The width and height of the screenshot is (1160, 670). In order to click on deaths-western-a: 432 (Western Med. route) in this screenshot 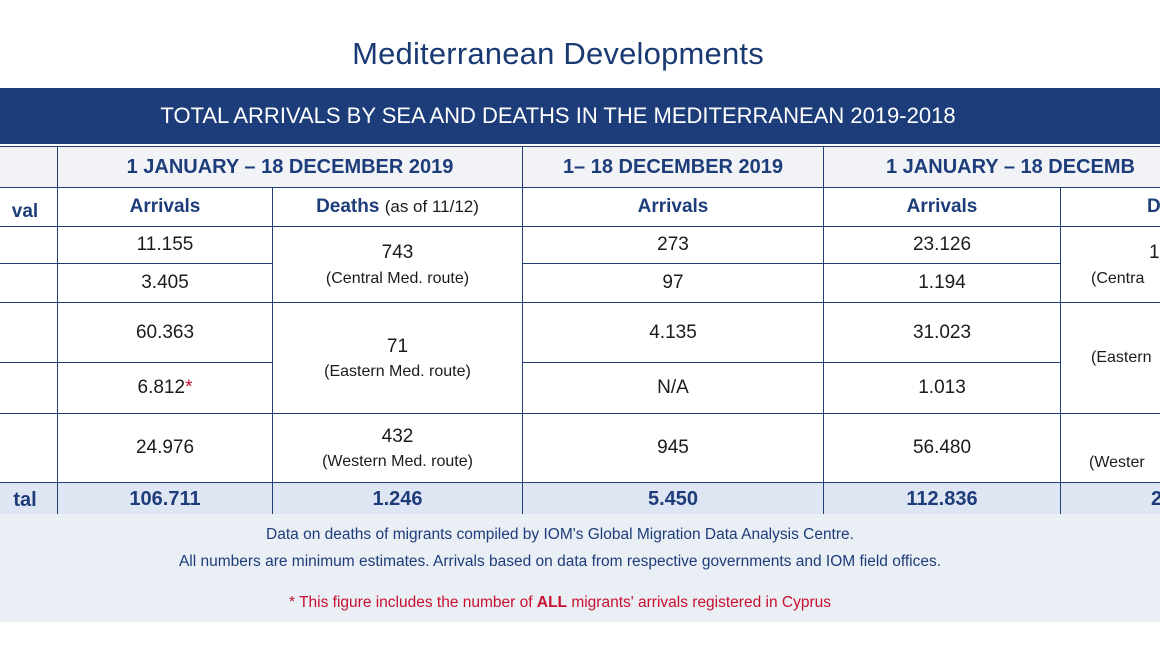, I will do `click(397, 448)`.